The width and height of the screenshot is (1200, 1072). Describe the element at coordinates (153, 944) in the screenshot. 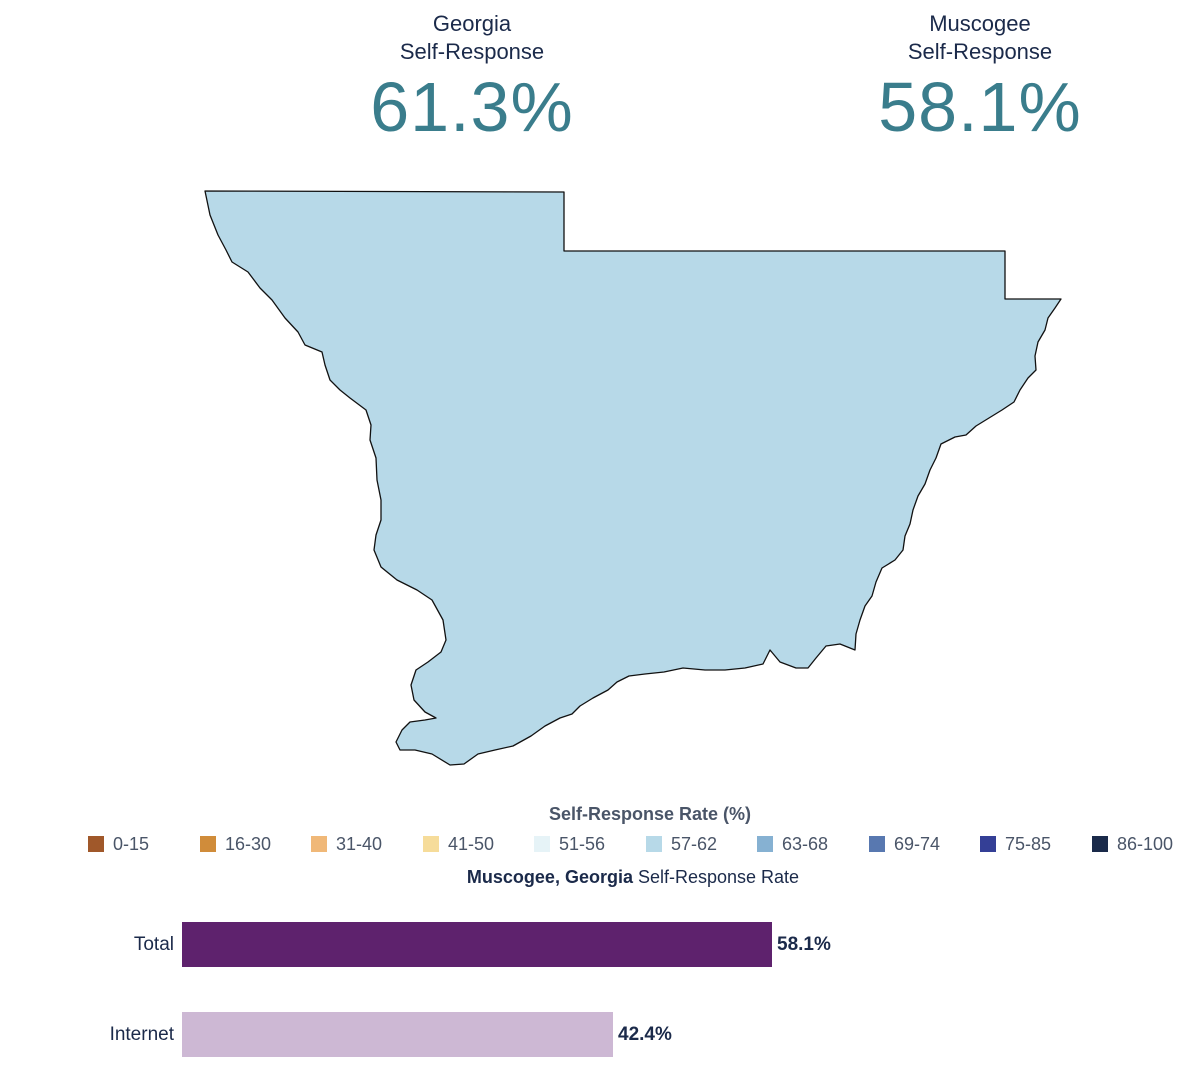

I see `bar-category-label: Total` at that location.